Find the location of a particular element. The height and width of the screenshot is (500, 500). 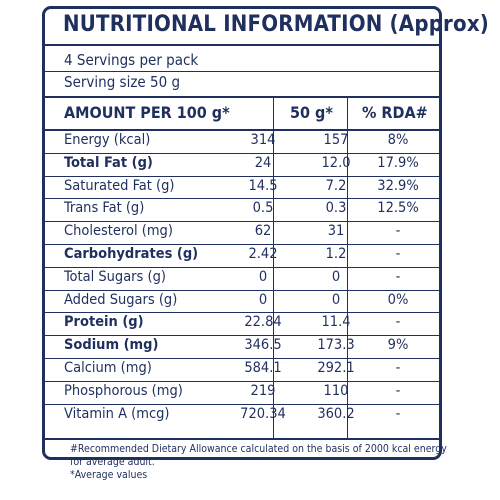

nutrient-name: Trans Fat (g) is located at coordinates (104, 208).